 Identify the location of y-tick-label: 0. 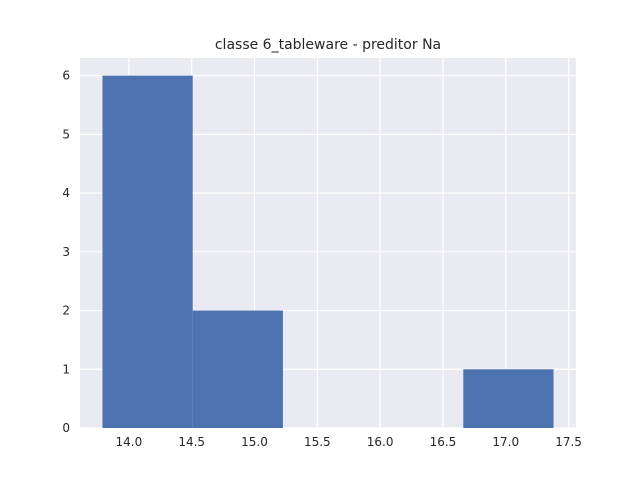
(66, 428).